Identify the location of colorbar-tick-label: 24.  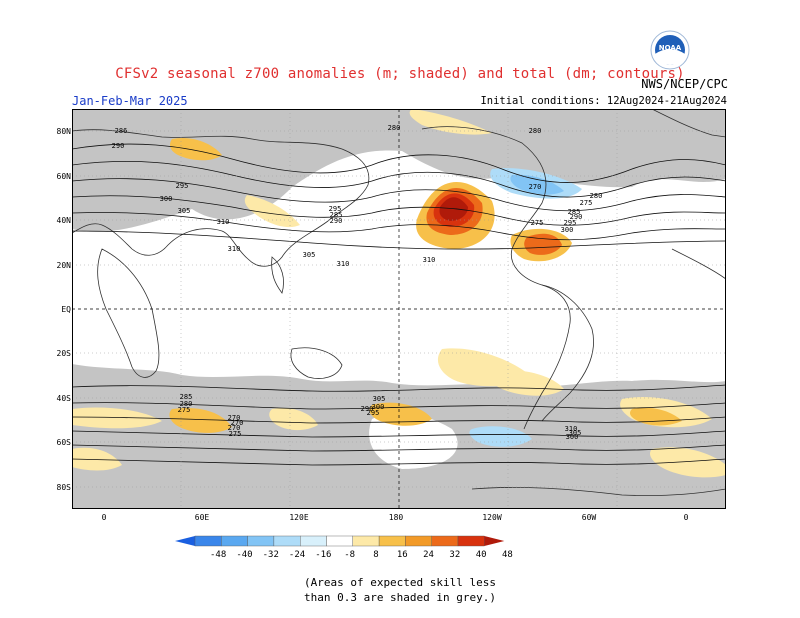
(428, 555).